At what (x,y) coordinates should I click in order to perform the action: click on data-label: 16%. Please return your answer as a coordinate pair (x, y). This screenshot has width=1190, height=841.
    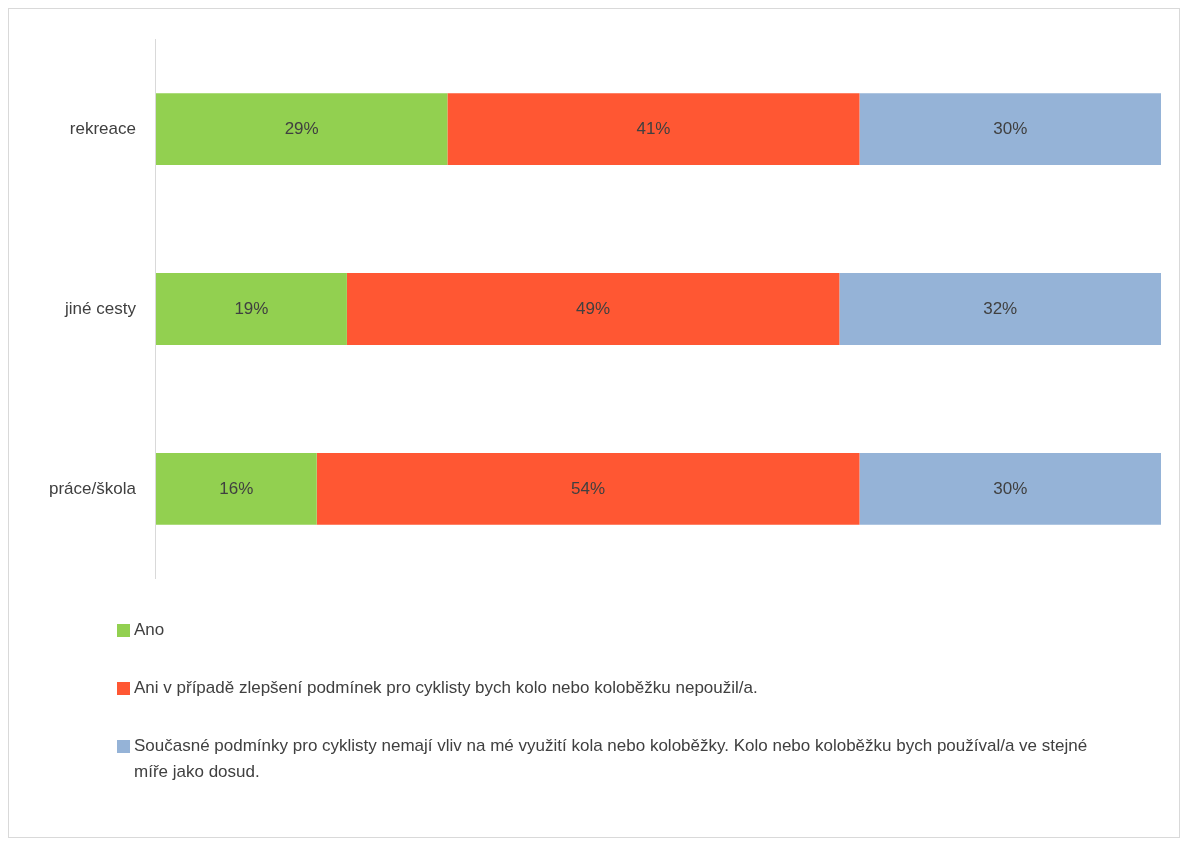
    Looking at the image, I should click on (236, 488).